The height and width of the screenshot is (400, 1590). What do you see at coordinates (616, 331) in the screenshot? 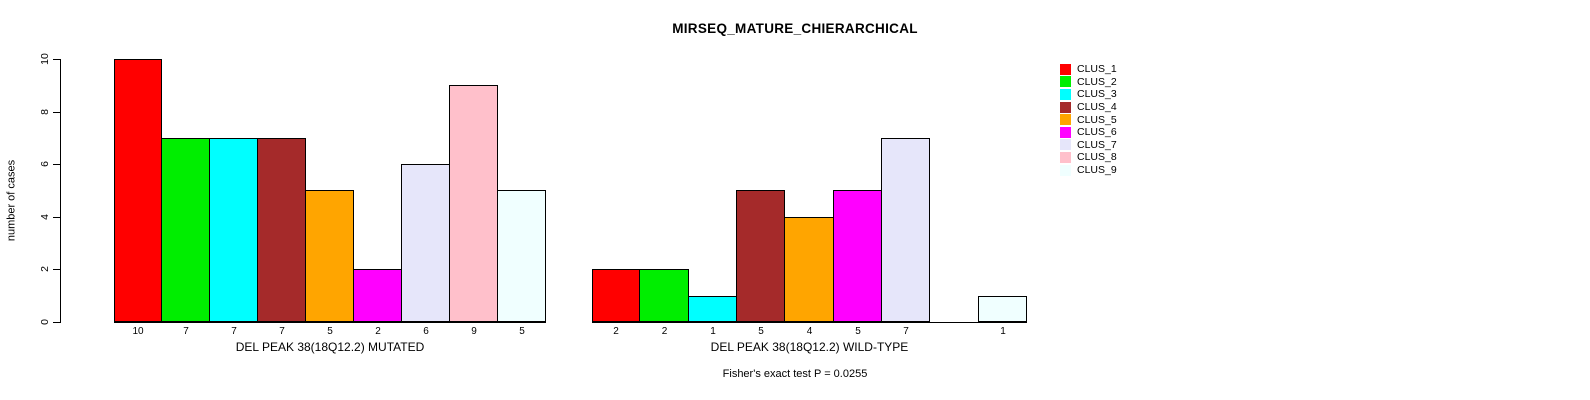
I see `bar-value-label-clus_1-wild-type: 2` at bounding box center [616, 331].